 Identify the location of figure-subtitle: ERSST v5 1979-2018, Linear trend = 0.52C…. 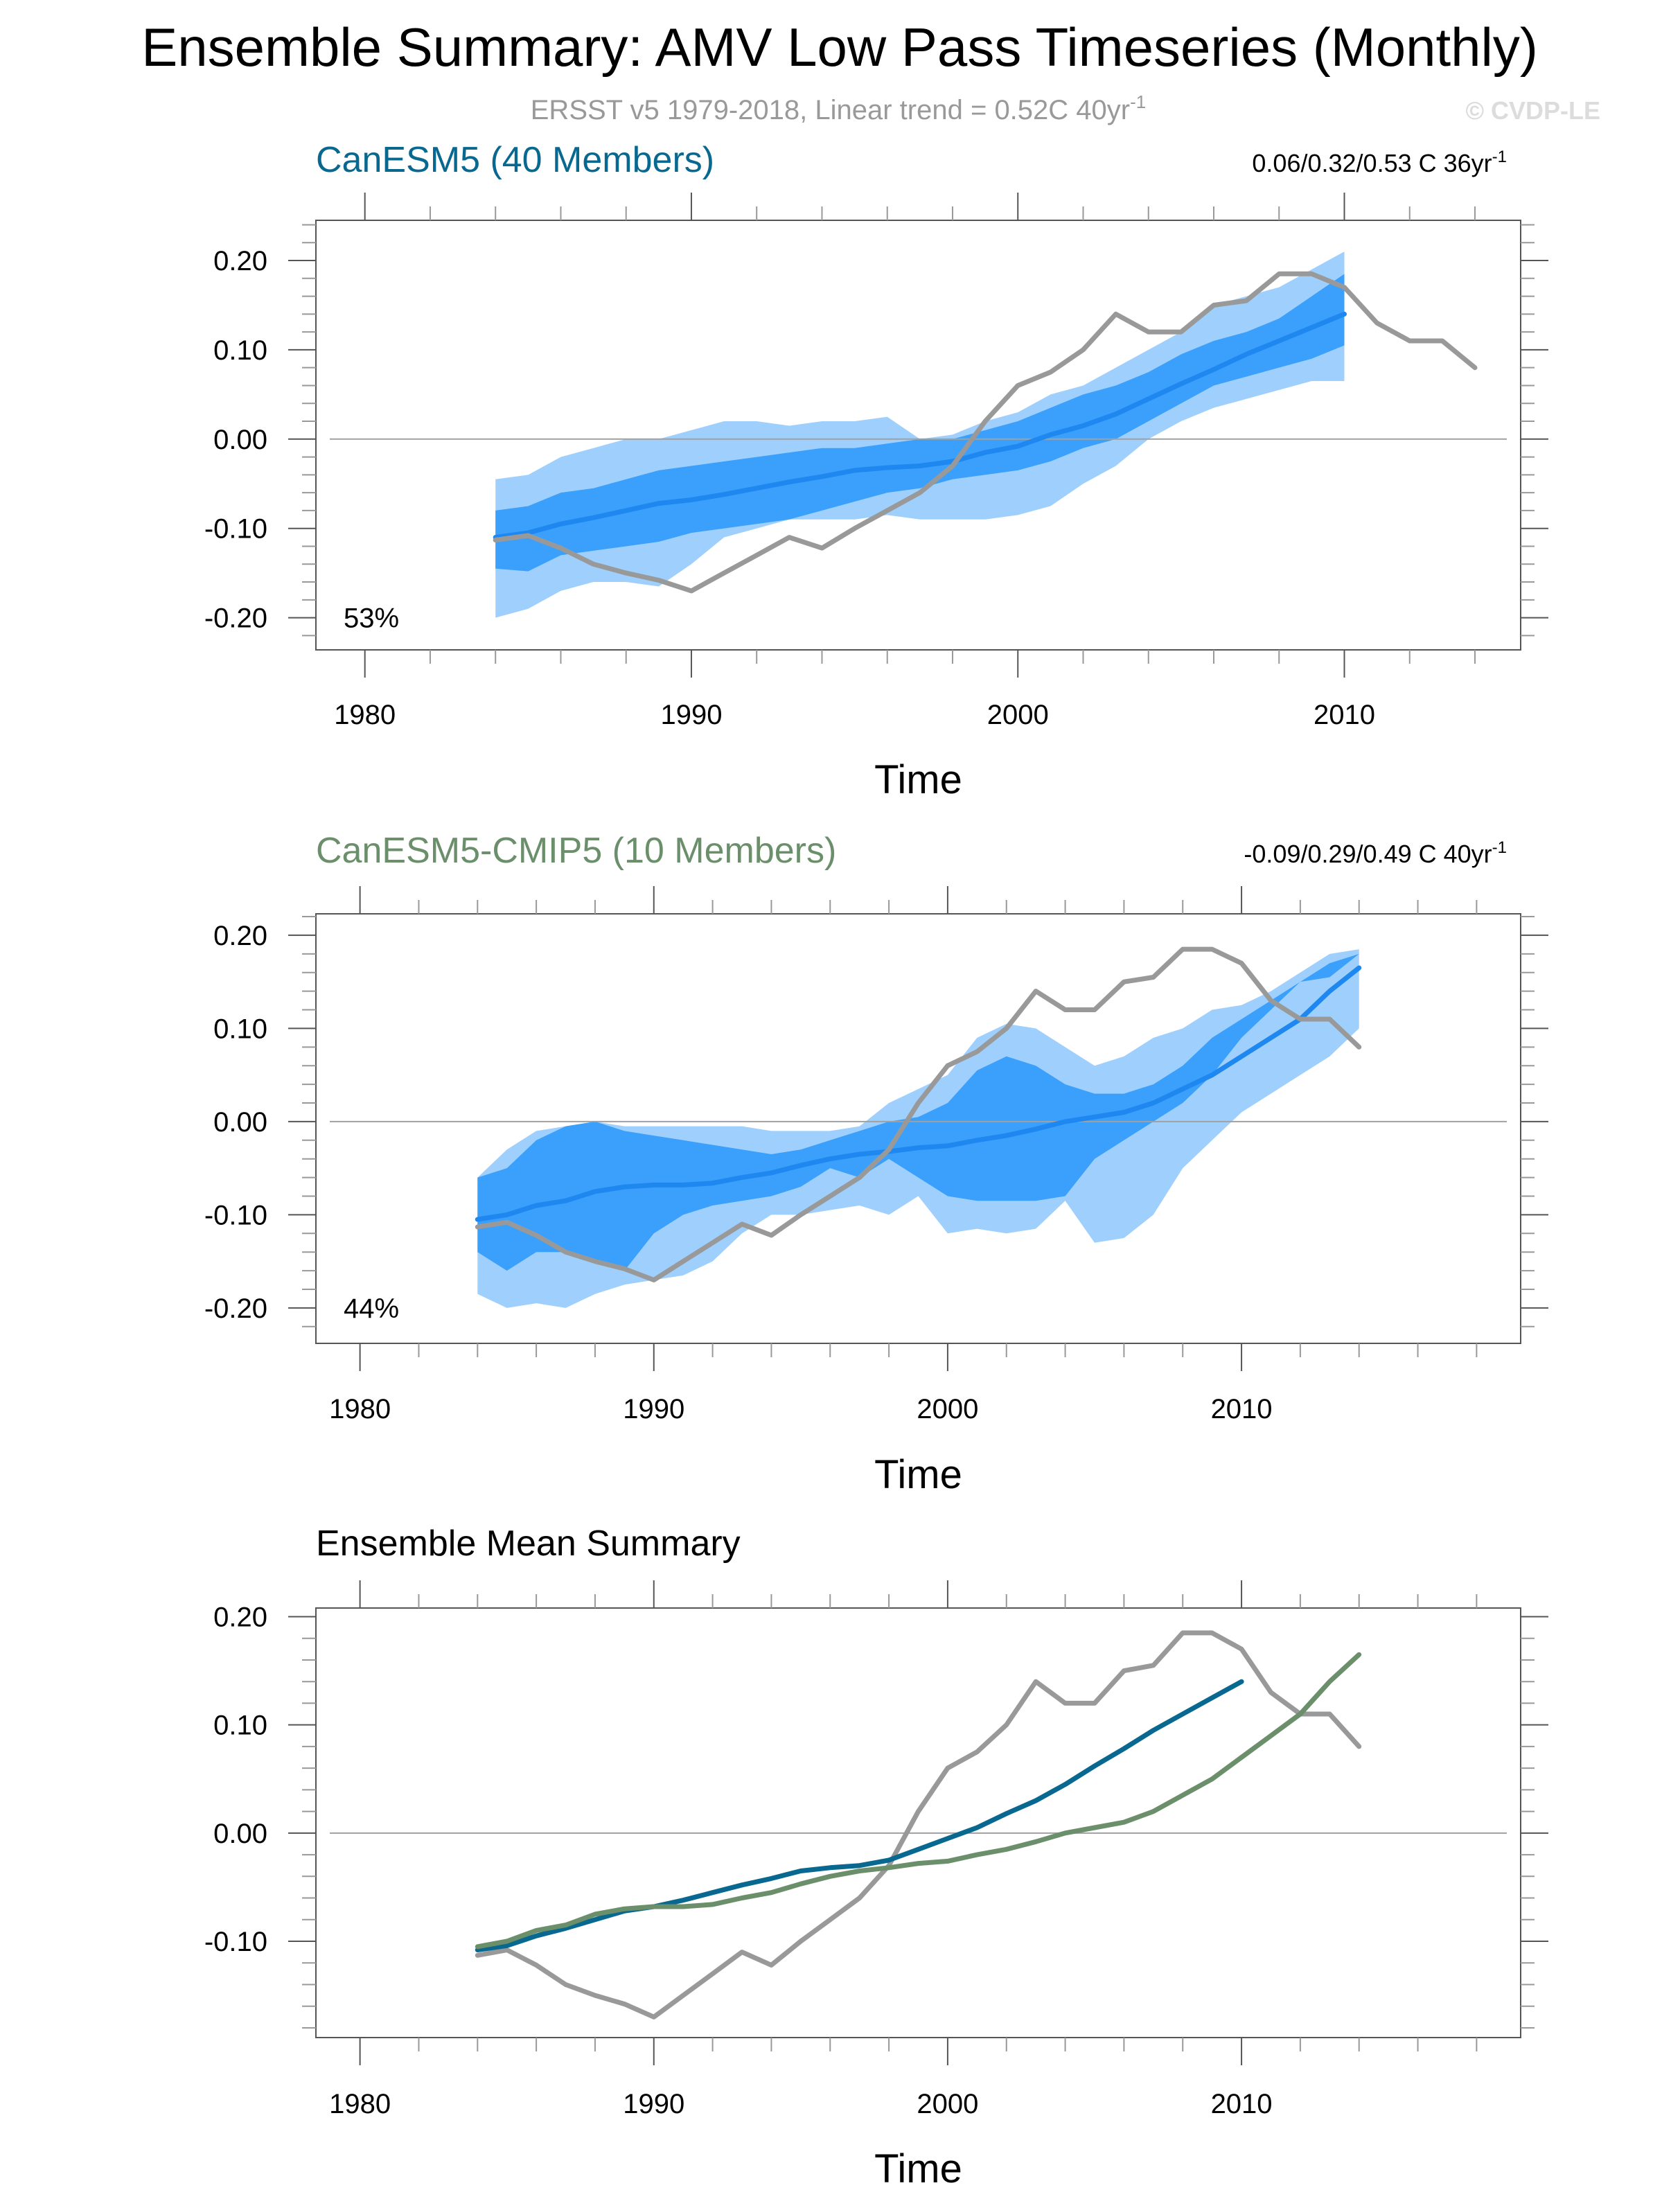
(838, 108).